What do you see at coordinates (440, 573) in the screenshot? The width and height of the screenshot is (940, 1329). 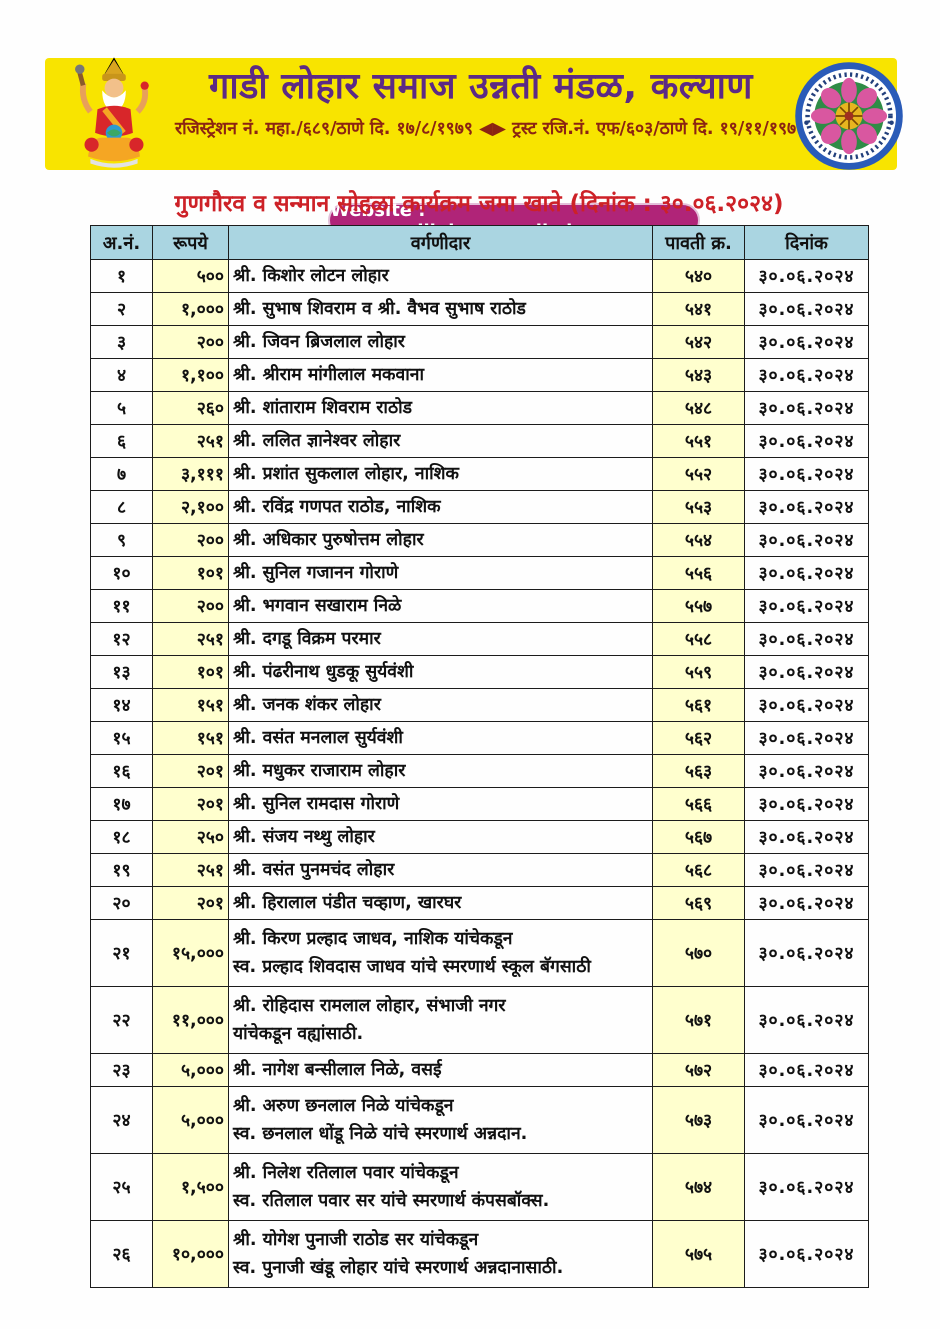 I see `cell-donor: श्री. सुनिल गजानन गोराणे` at bounding box center [440, 573].